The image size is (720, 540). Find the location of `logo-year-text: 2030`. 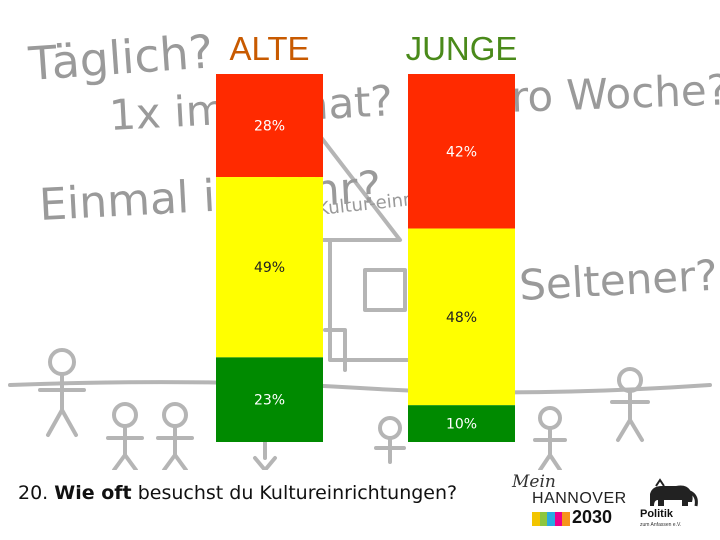

logo-year-text: 2030 is located at coordinates (592, 517).